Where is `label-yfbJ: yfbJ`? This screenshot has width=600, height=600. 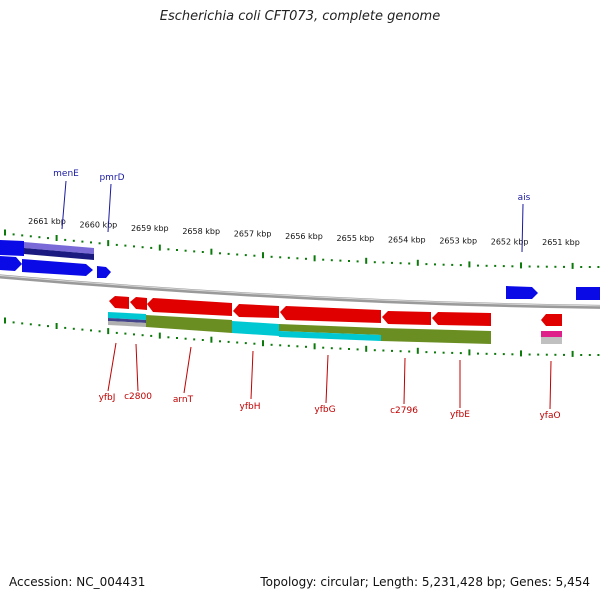 label-yfbJ: yfbJ is located at coordinates (107, 398).